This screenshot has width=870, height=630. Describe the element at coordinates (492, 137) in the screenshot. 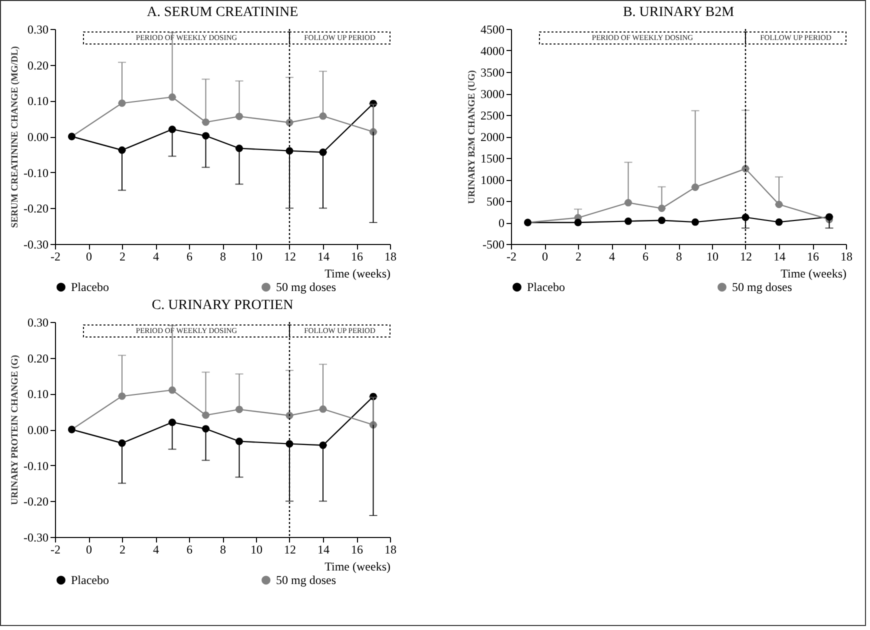

I see `y-tick-label: 2000` at that location.